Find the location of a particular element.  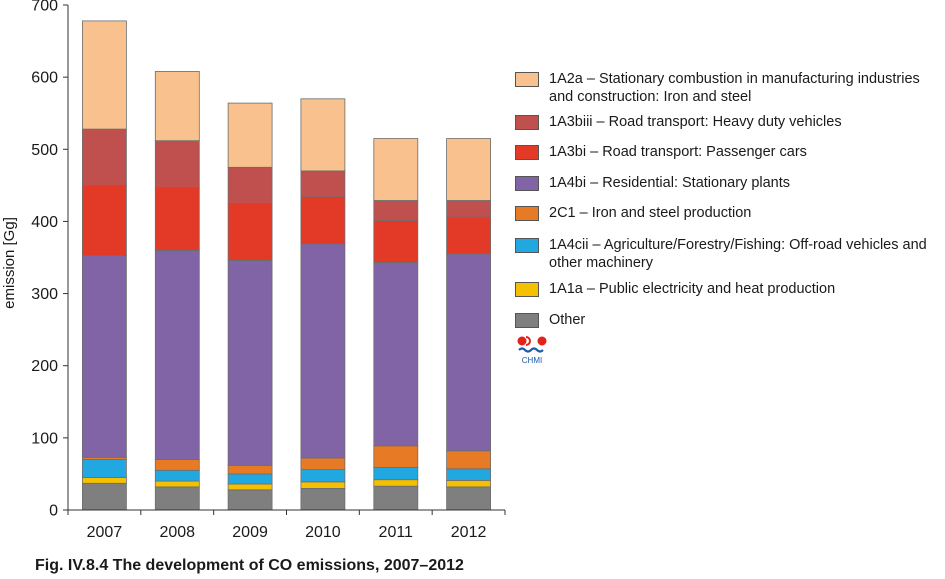

legend-label: 2C1 – Iron and steel production is located at coordinates (650, 213).